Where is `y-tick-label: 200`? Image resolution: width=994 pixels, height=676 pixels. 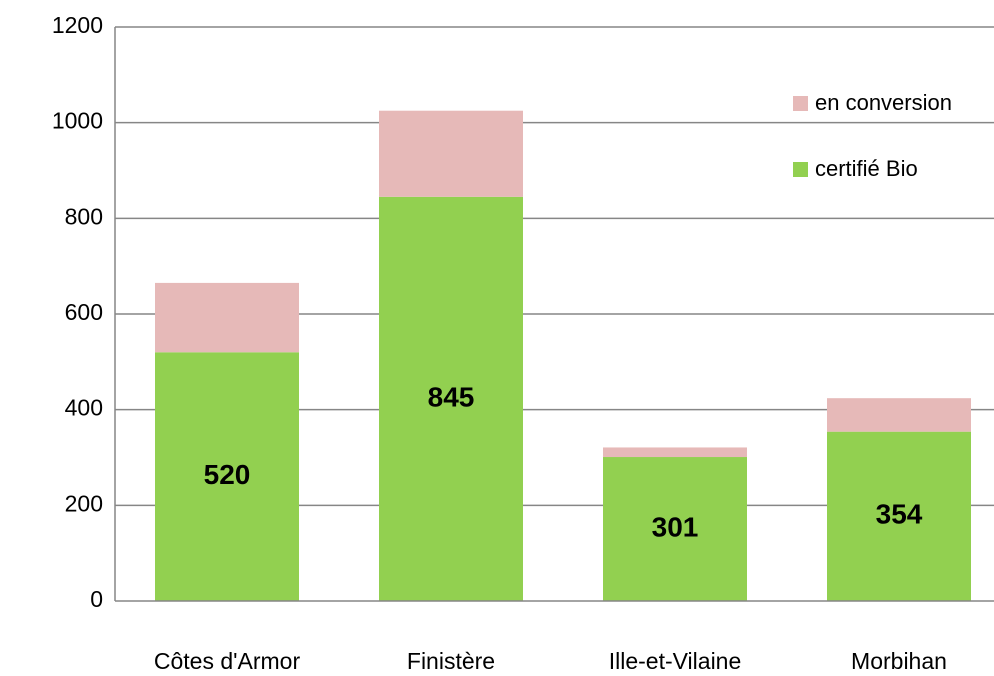 y-tick-label: 200 is located at coordinates (84, 503).